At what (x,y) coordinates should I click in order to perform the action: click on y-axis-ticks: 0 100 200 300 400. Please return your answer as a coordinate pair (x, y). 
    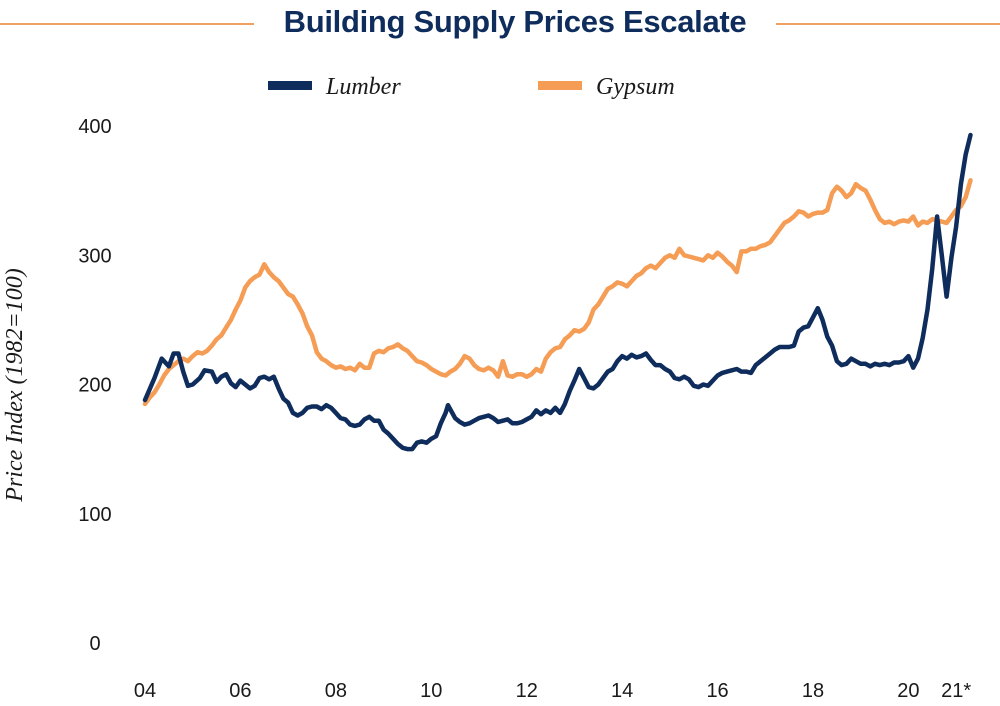
    Looking at the image, I should click on (94, 385).